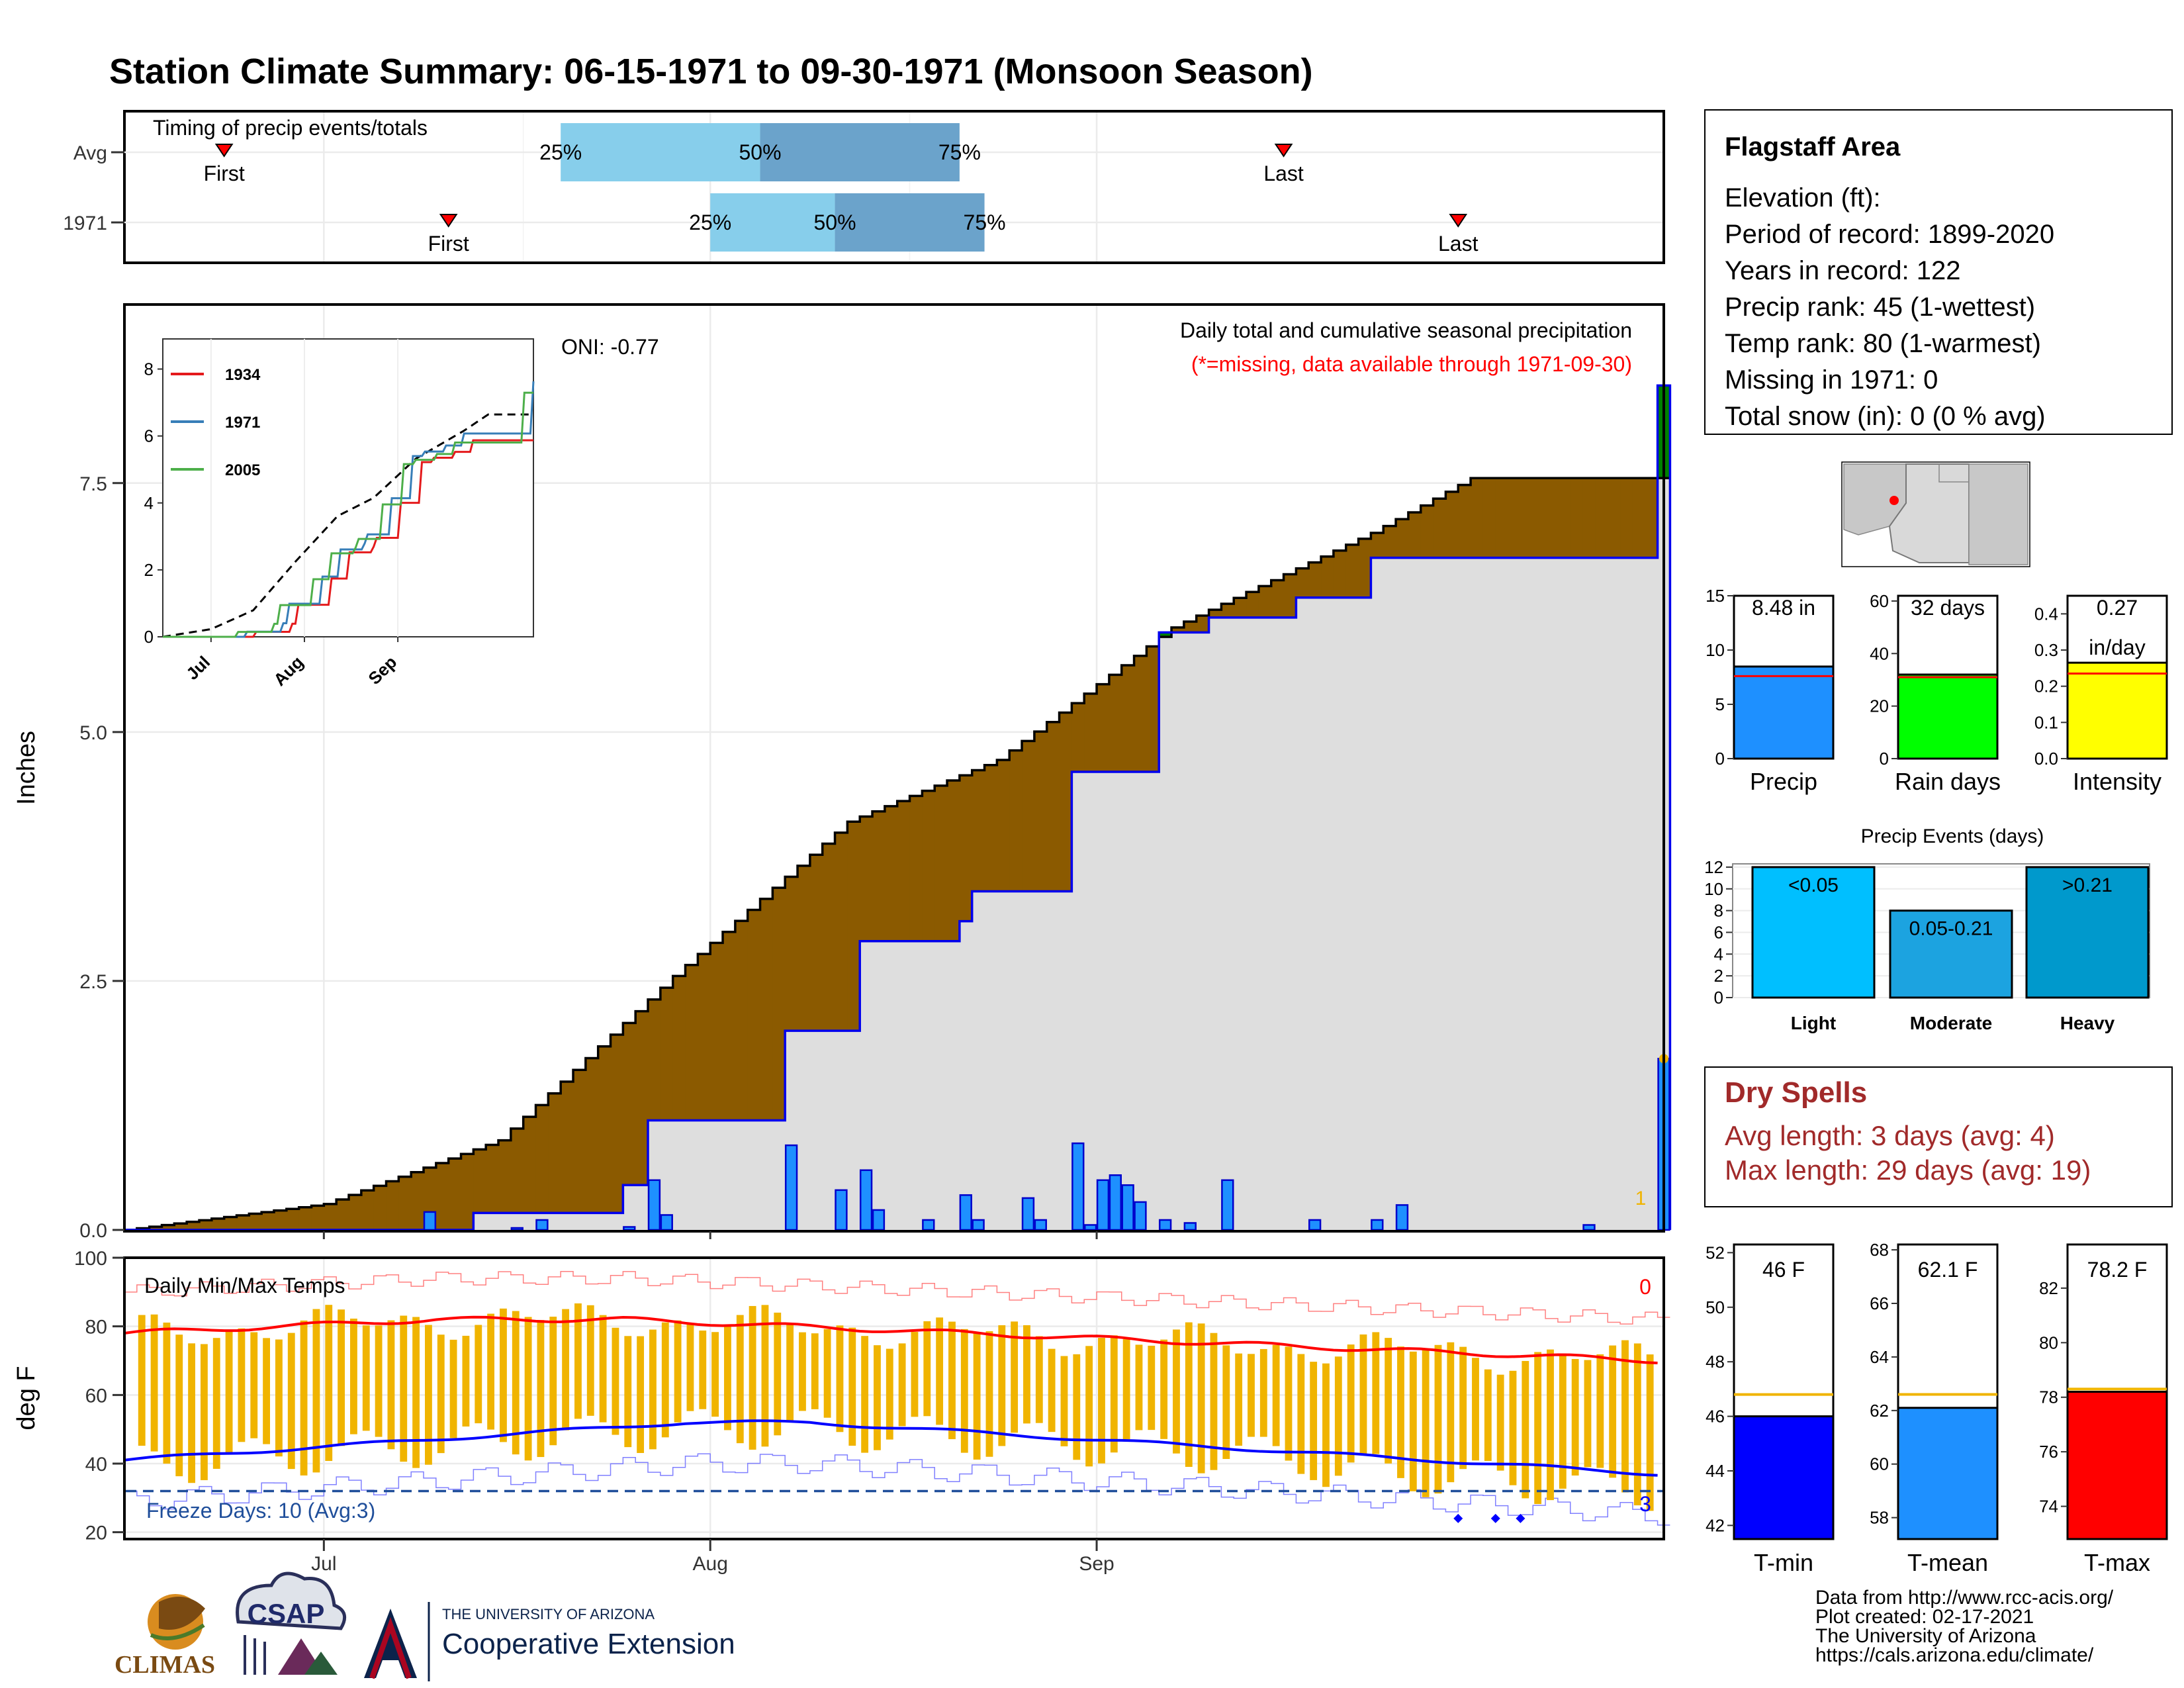 This screenshot has width=2184, height=1688. Describe the element at coordinates (1718, 998) in the screenshot. I see `events-y-tick-label: 0` at that location.